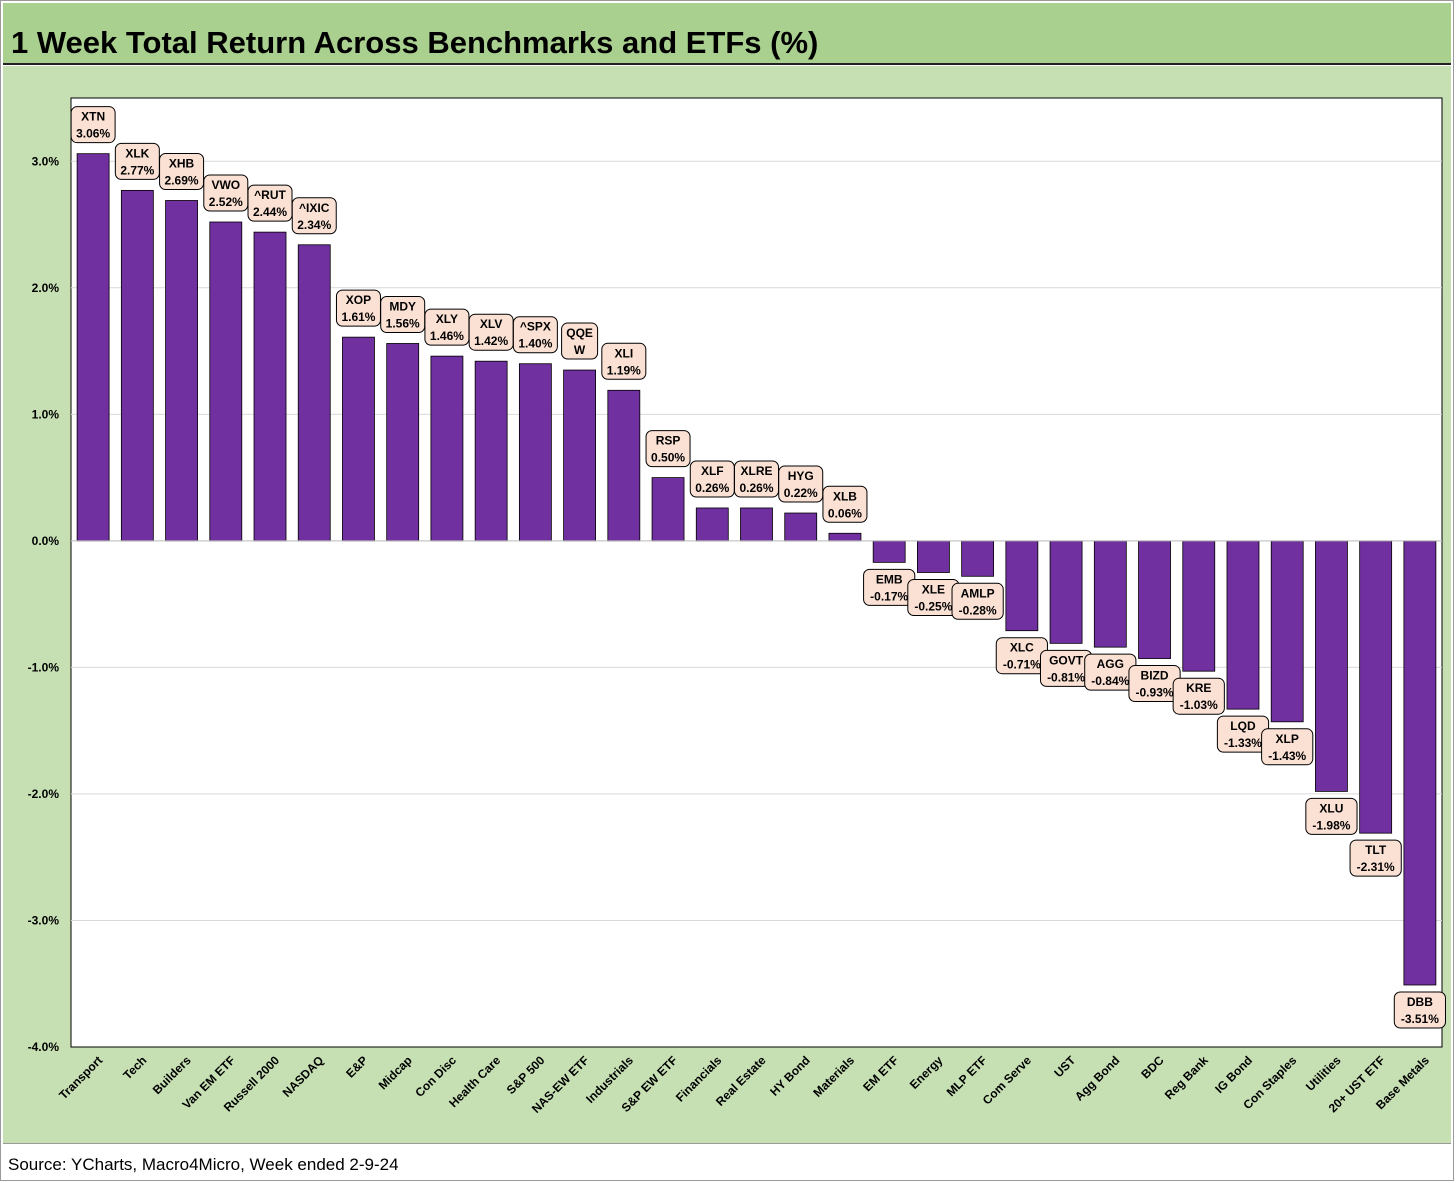 This screenshot has height=1183, width=1456. Describe the element at coordinates (668, 458) in the screenshot. I see `data-label-text: 0.50%` at that location.